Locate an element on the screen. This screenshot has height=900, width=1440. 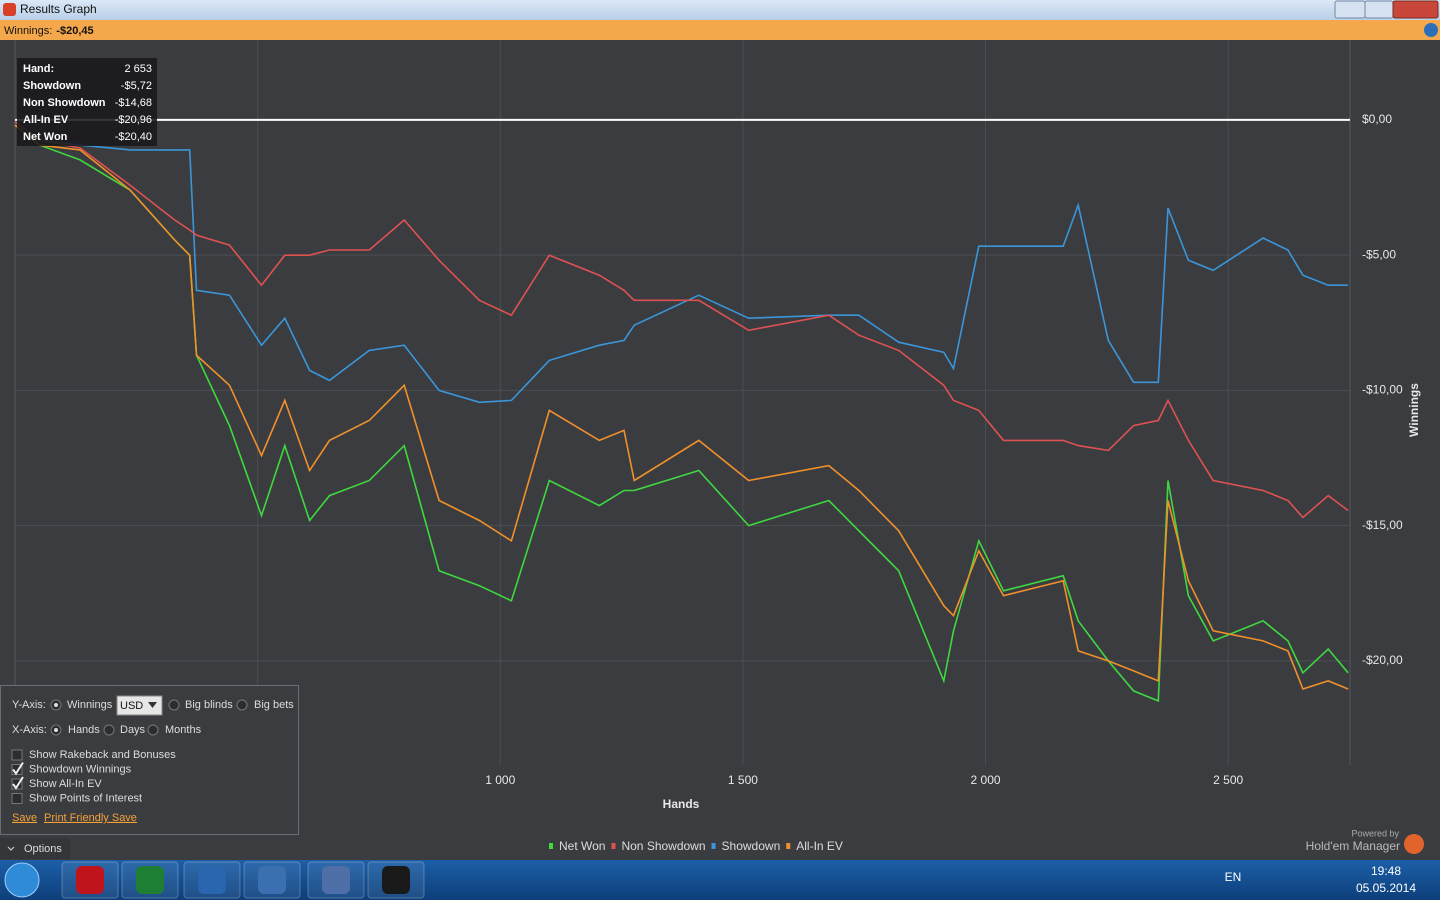
brand-logo is located at coordinates (1414, 844).